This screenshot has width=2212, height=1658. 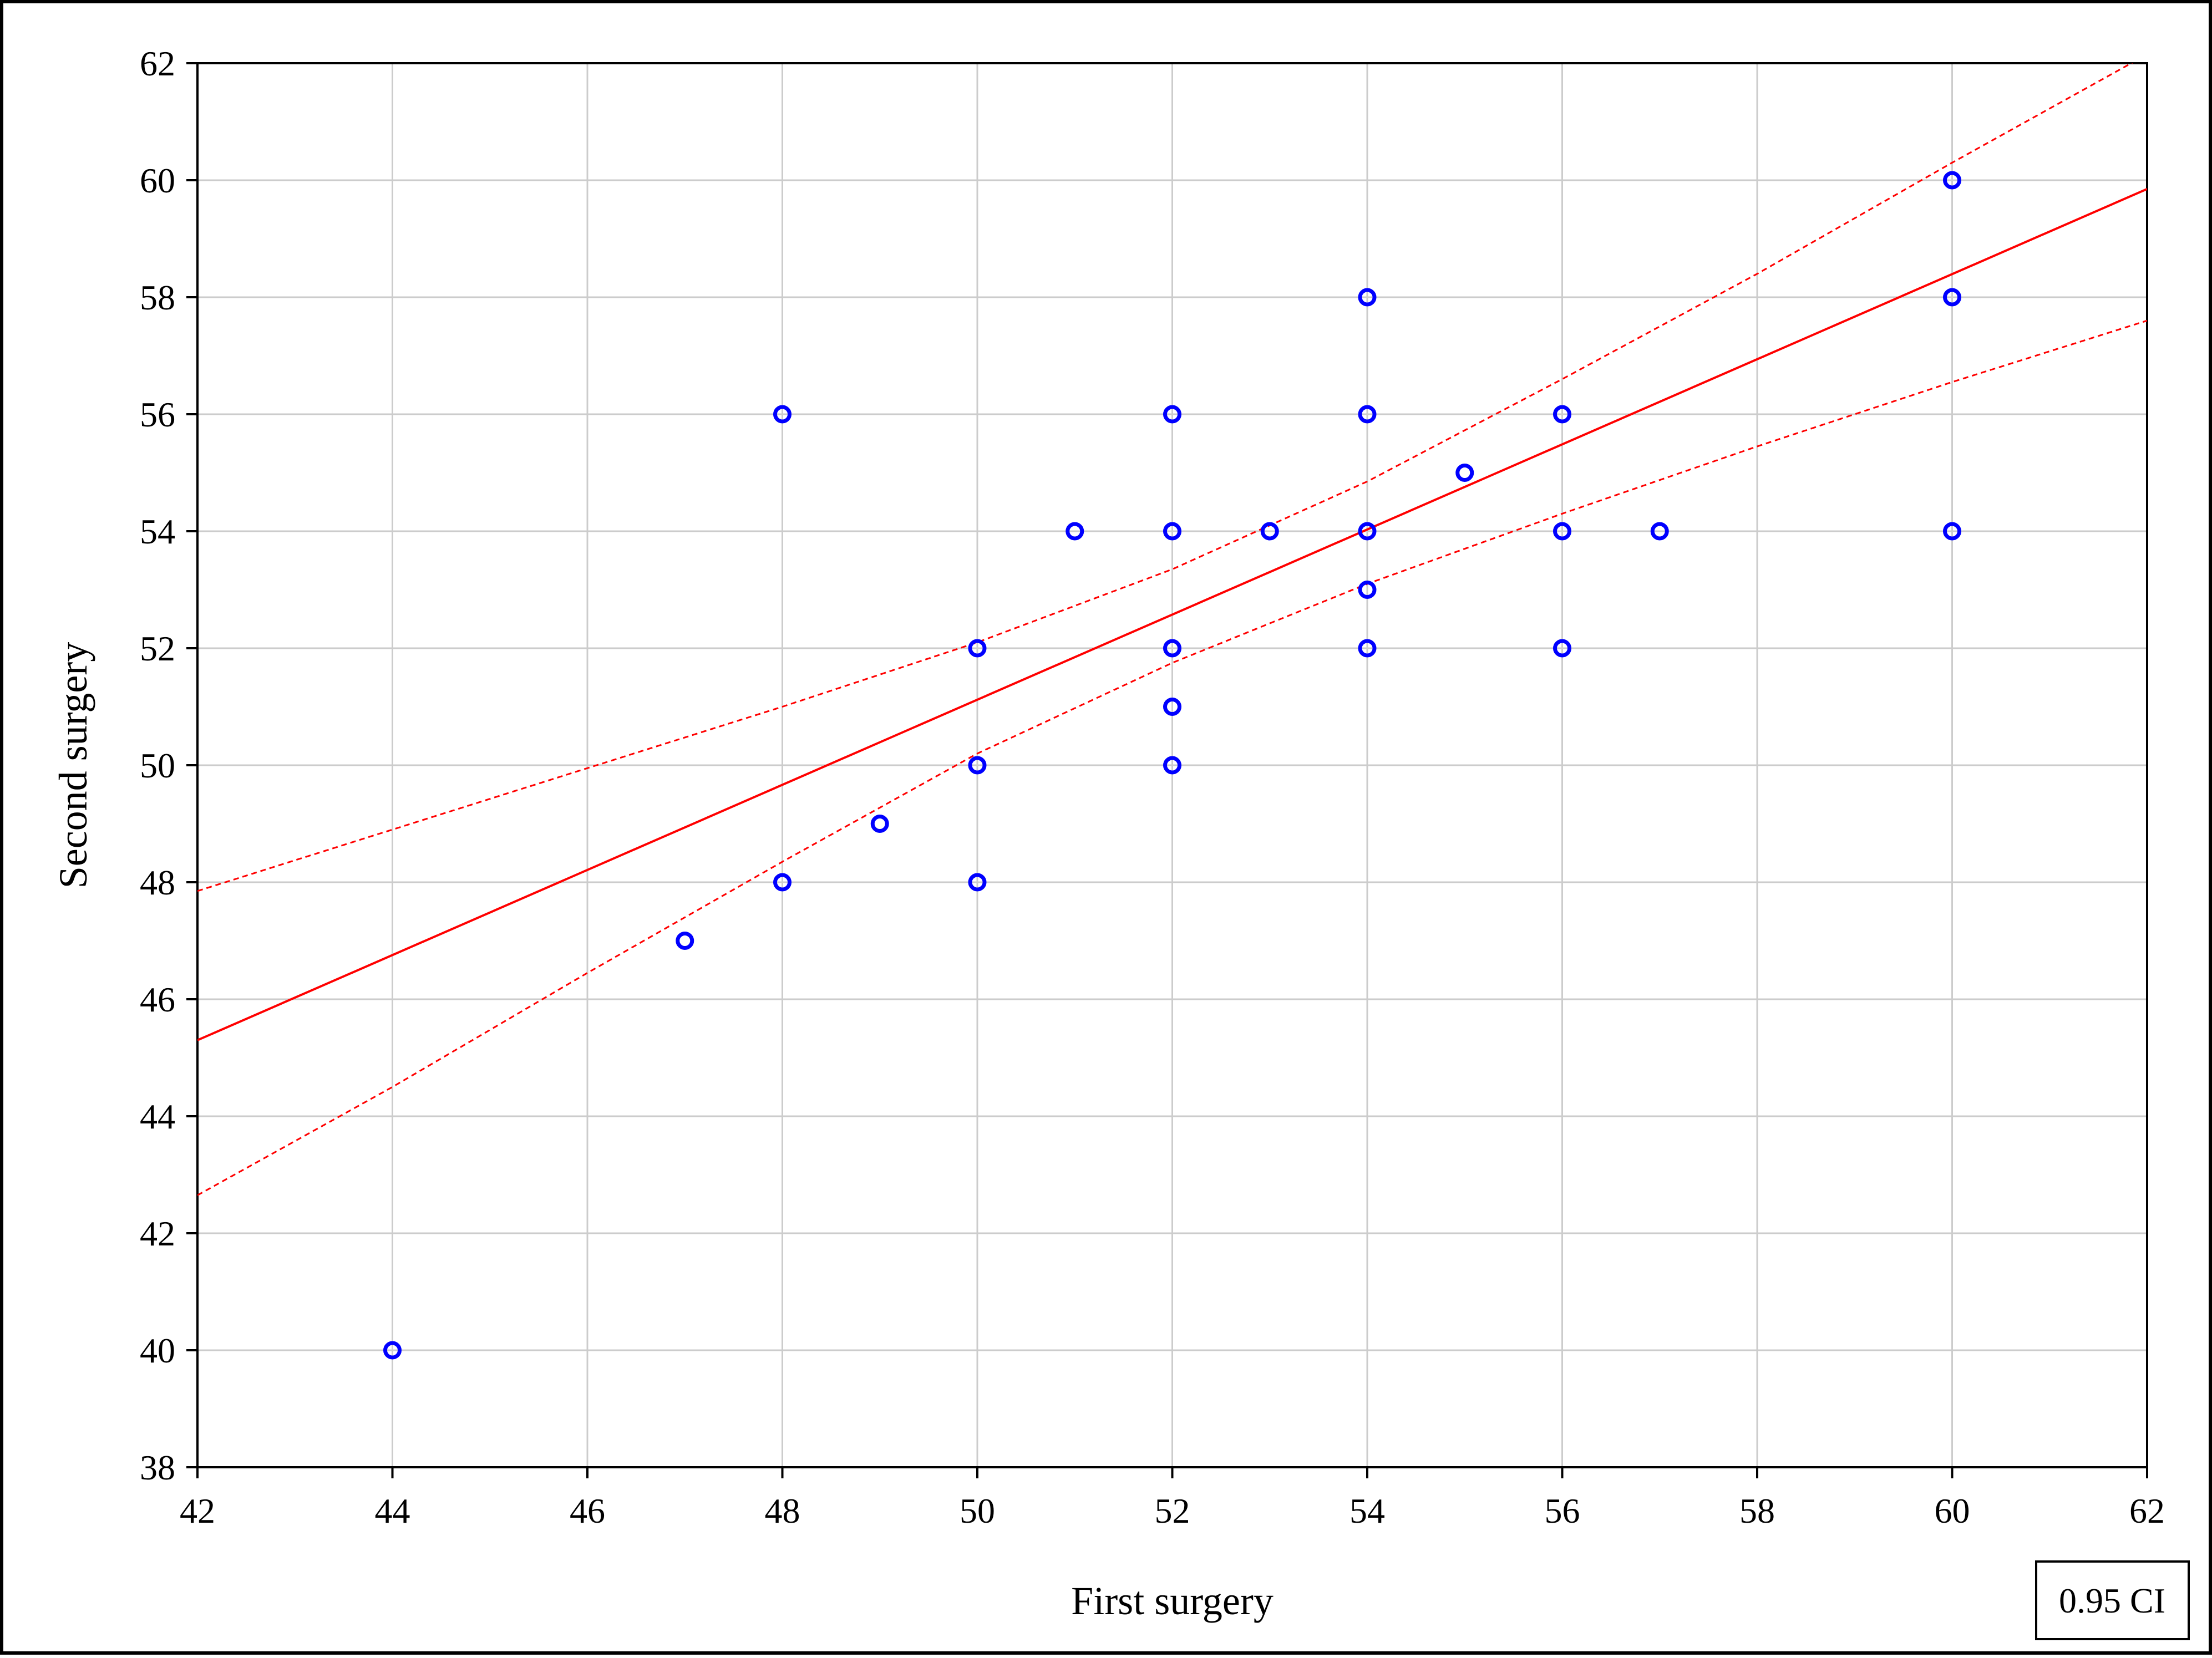 I want to click on x-tick-label: 48, so click(x=782, y=1511).